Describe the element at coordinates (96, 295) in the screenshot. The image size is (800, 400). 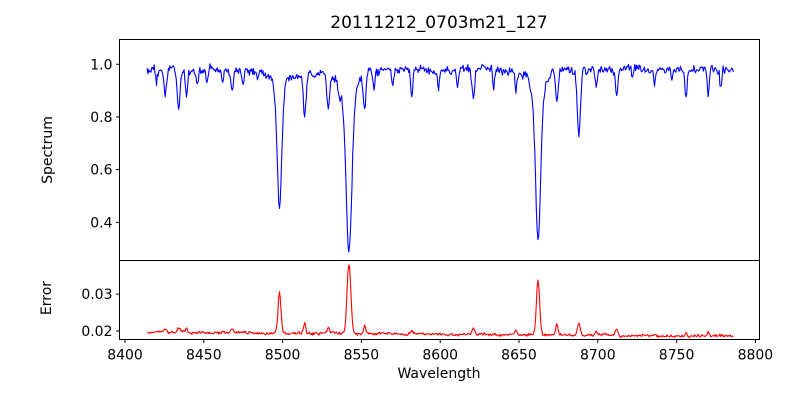
I see `error-y-tick-label: 0.03` at that location.